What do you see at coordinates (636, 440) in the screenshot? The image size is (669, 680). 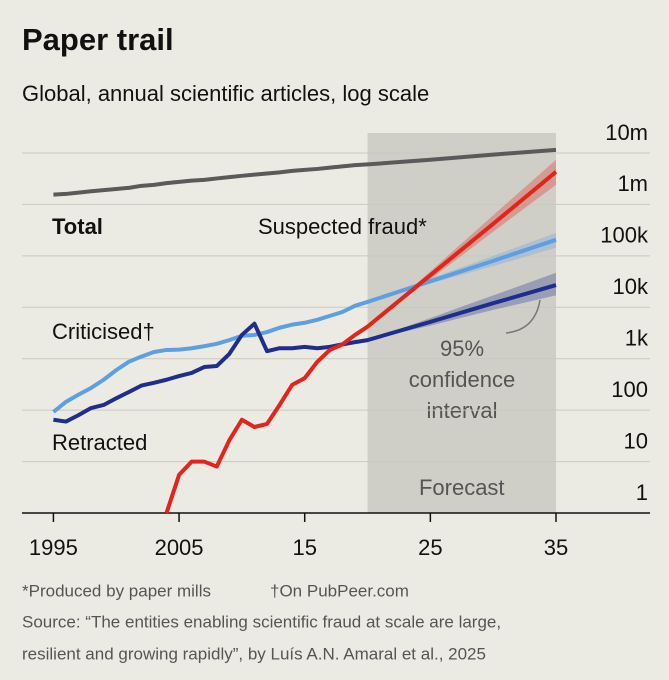 I see `y-tick-label: 10` at bounding box center [636, 440].